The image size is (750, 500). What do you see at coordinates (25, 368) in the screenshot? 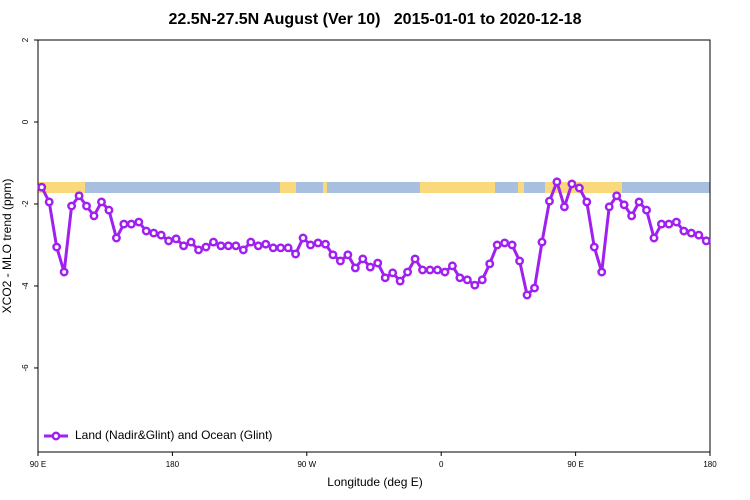
I see `y-tick-label: -6` at bounding box center [25, 368].